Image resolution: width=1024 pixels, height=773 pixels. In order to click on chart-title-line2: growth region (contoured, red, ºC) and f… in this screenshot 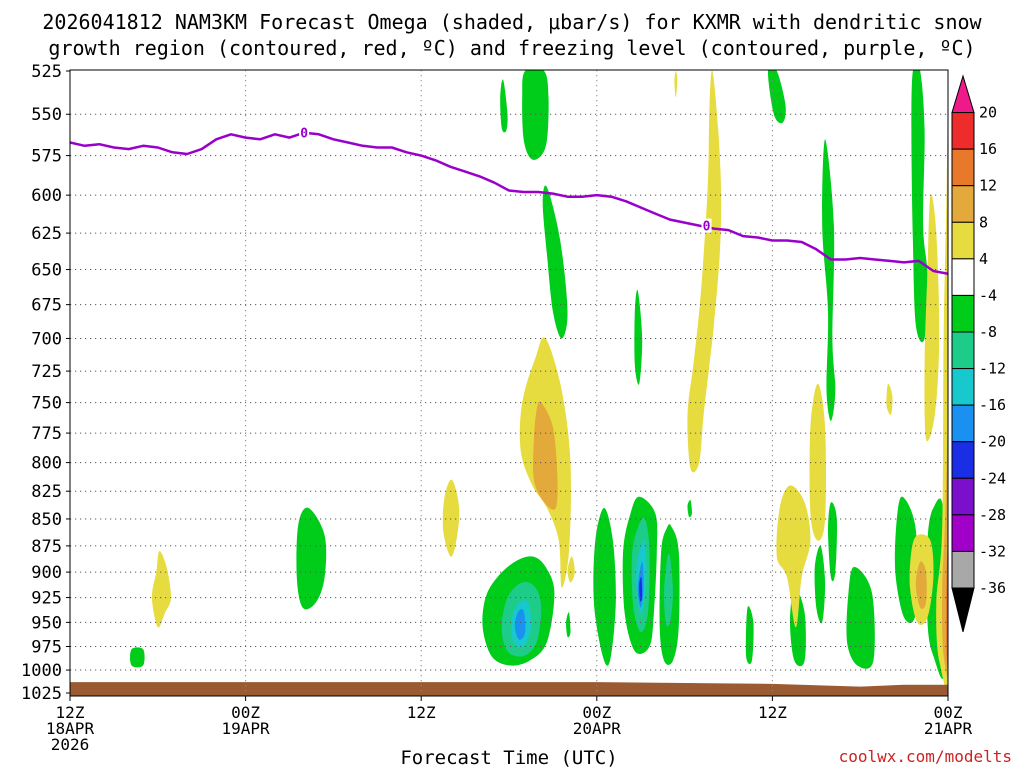, I will do `click(511, 48)`.